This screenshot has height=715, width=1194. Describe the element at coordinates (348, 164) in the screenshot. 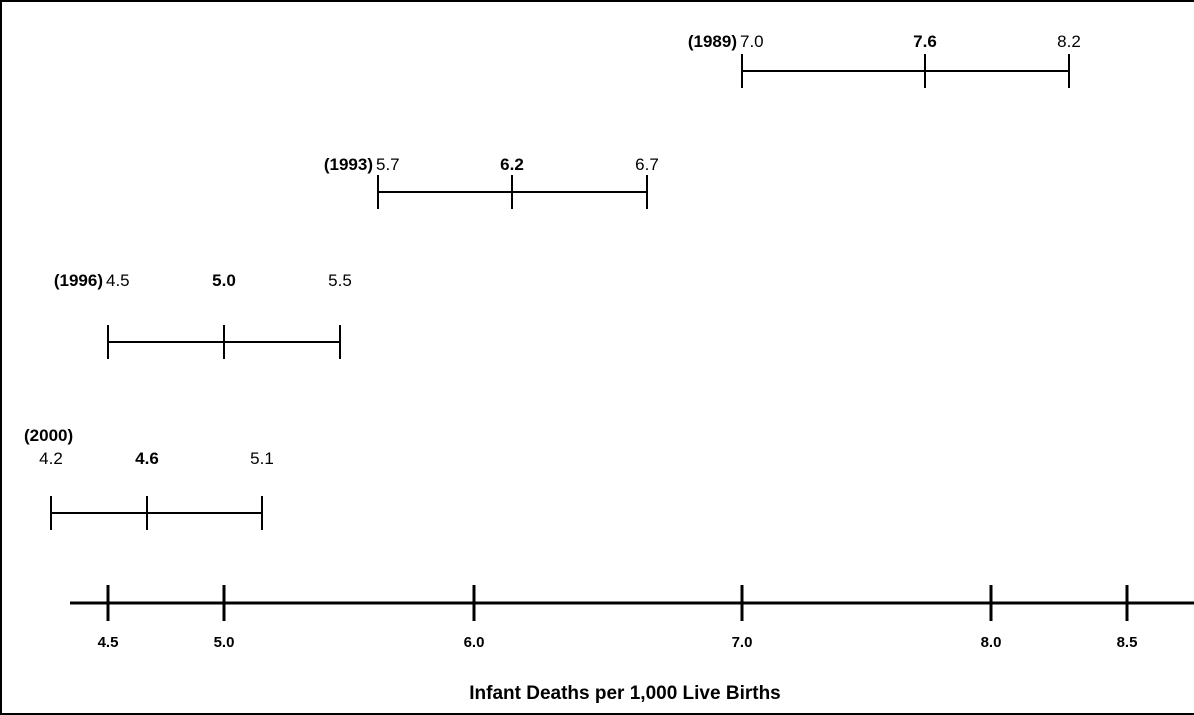

I see `interval-year-label: (1993)` at that location.